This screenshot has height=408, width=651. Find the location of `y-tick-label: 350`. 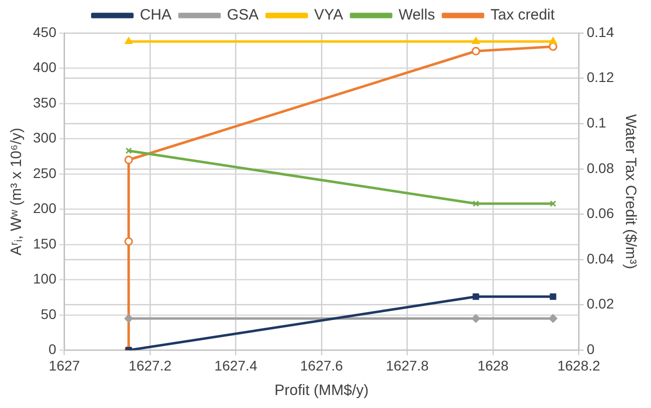

y-tick-label: 350 is located at coordinates (45, 102).